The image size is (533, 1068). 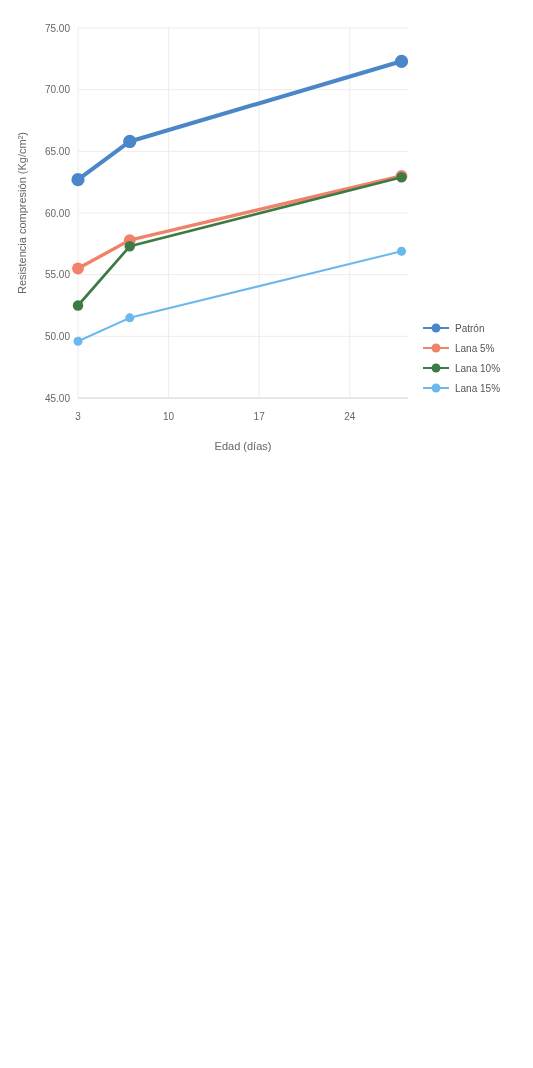 I want to click on legend-label: Lana 5%, so click(x=475, y=348).